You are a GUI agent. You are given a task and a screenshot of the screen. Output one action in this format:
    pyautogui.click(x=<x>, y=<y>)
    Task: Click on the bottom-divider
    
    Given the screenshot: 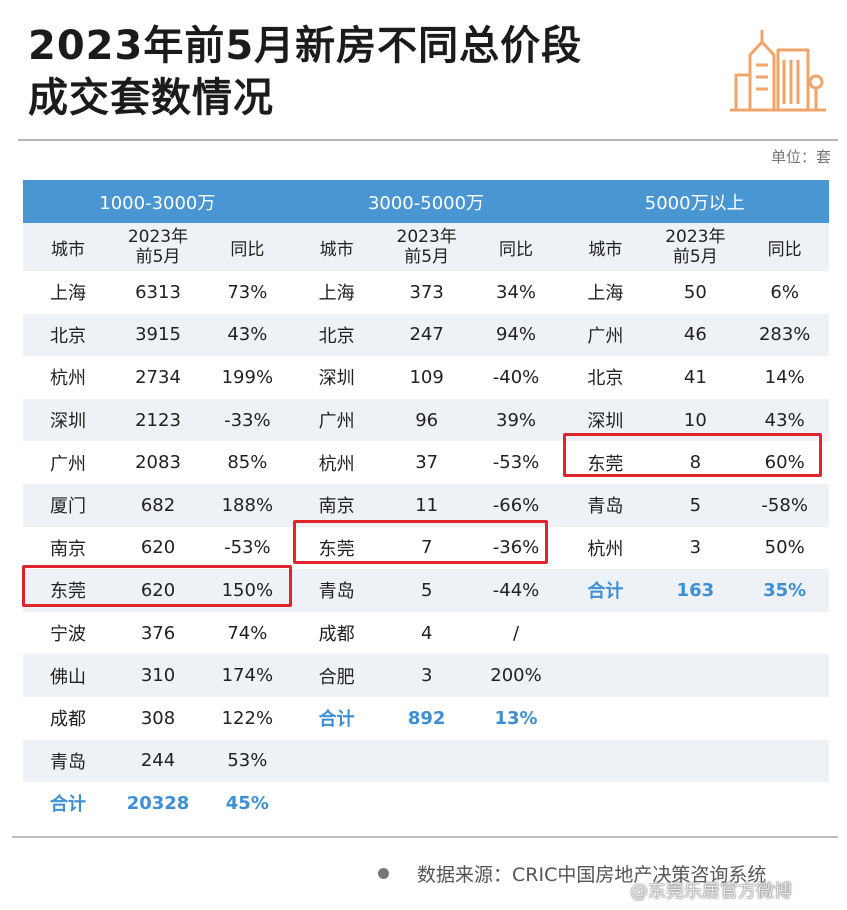 What is the action you would take?
    pyautogui.click(x=425, y=837)
    